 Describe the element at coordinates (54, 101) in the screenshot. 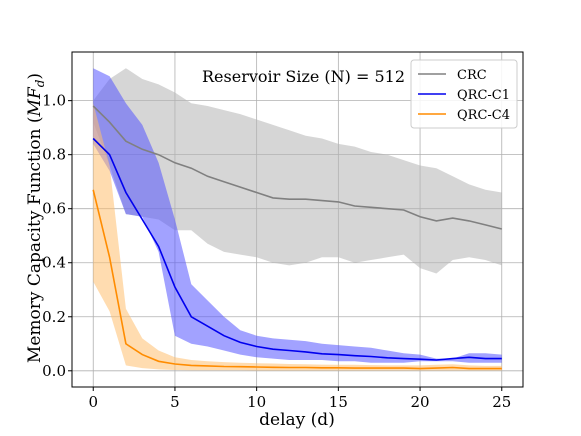

I see `y-tick-label: 1.0` at that location.